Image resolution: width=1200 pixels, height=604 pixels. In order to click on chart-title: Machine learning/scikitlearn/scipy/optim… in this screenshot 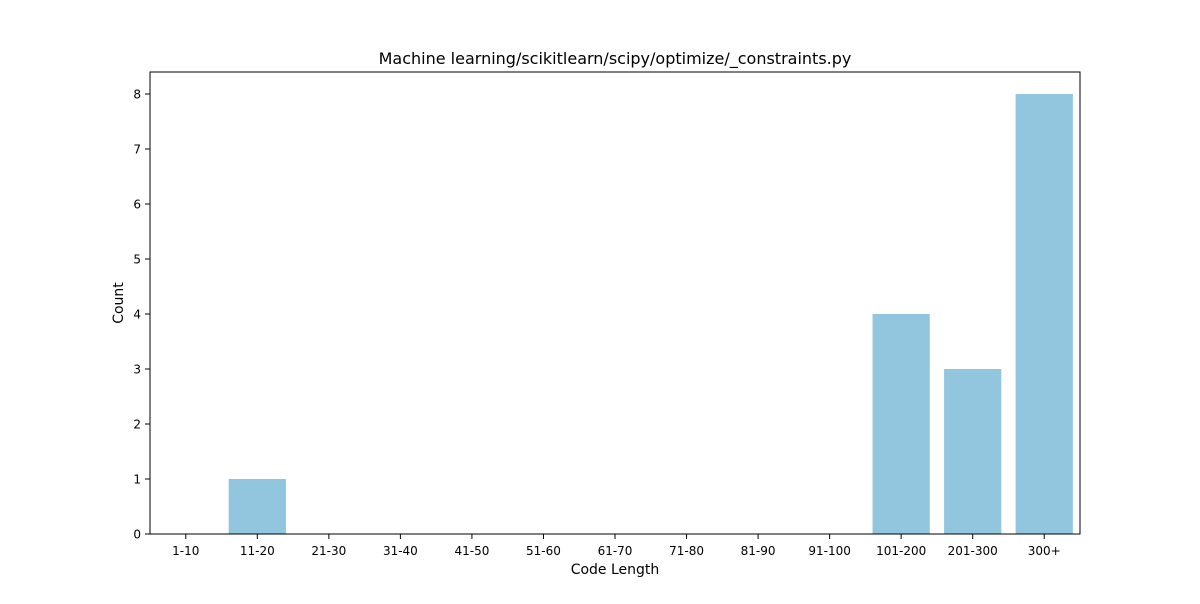, I will do `click(615, 59)`.